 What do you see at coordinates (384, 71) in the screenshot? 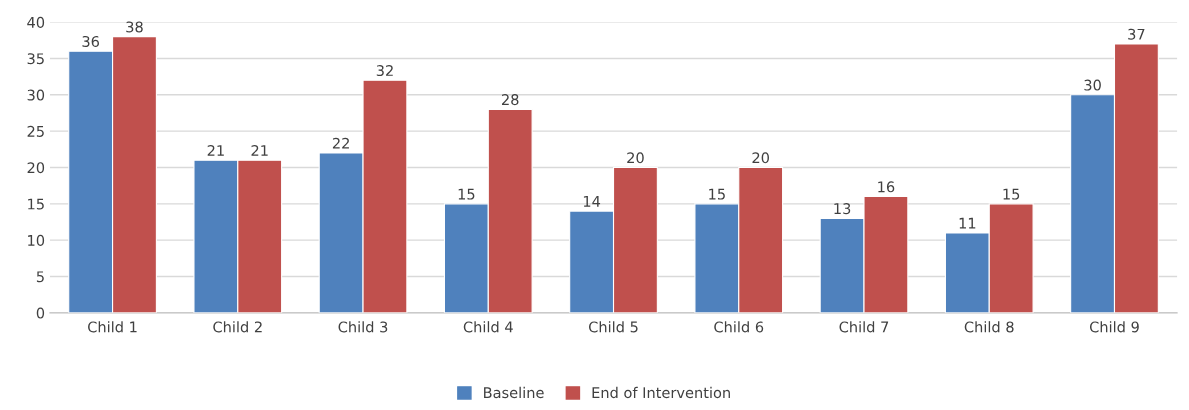
I see `data-label: 32` at bounding box center [384, 71].